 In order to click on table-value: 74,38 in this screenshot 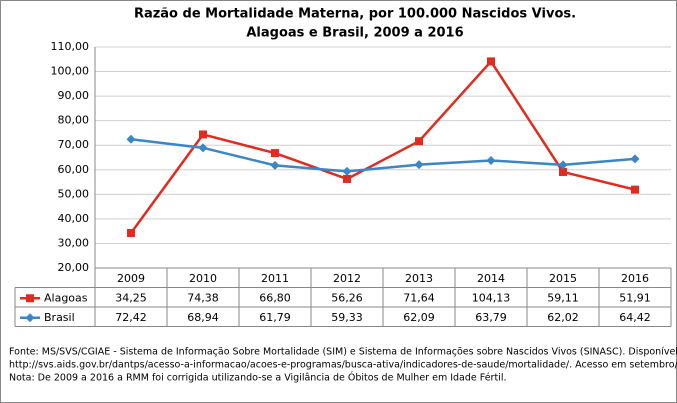, I will do `click(203, 297)`.